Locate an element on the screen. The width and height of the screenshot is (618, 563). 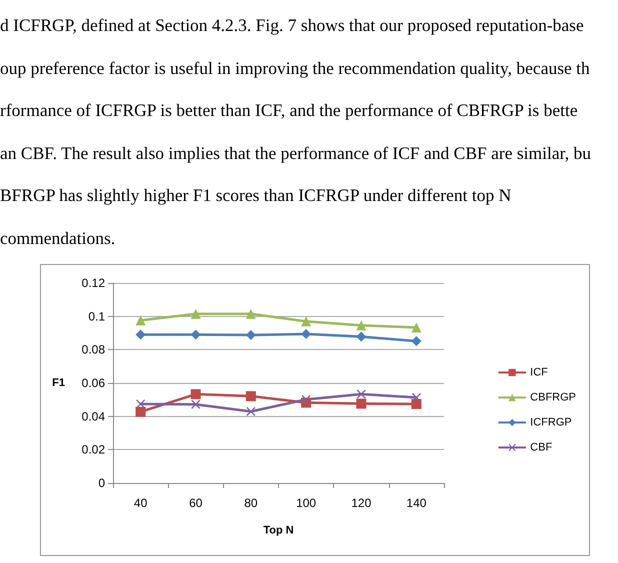
y-tick-label: 0 is located at coordinates (102, 483).